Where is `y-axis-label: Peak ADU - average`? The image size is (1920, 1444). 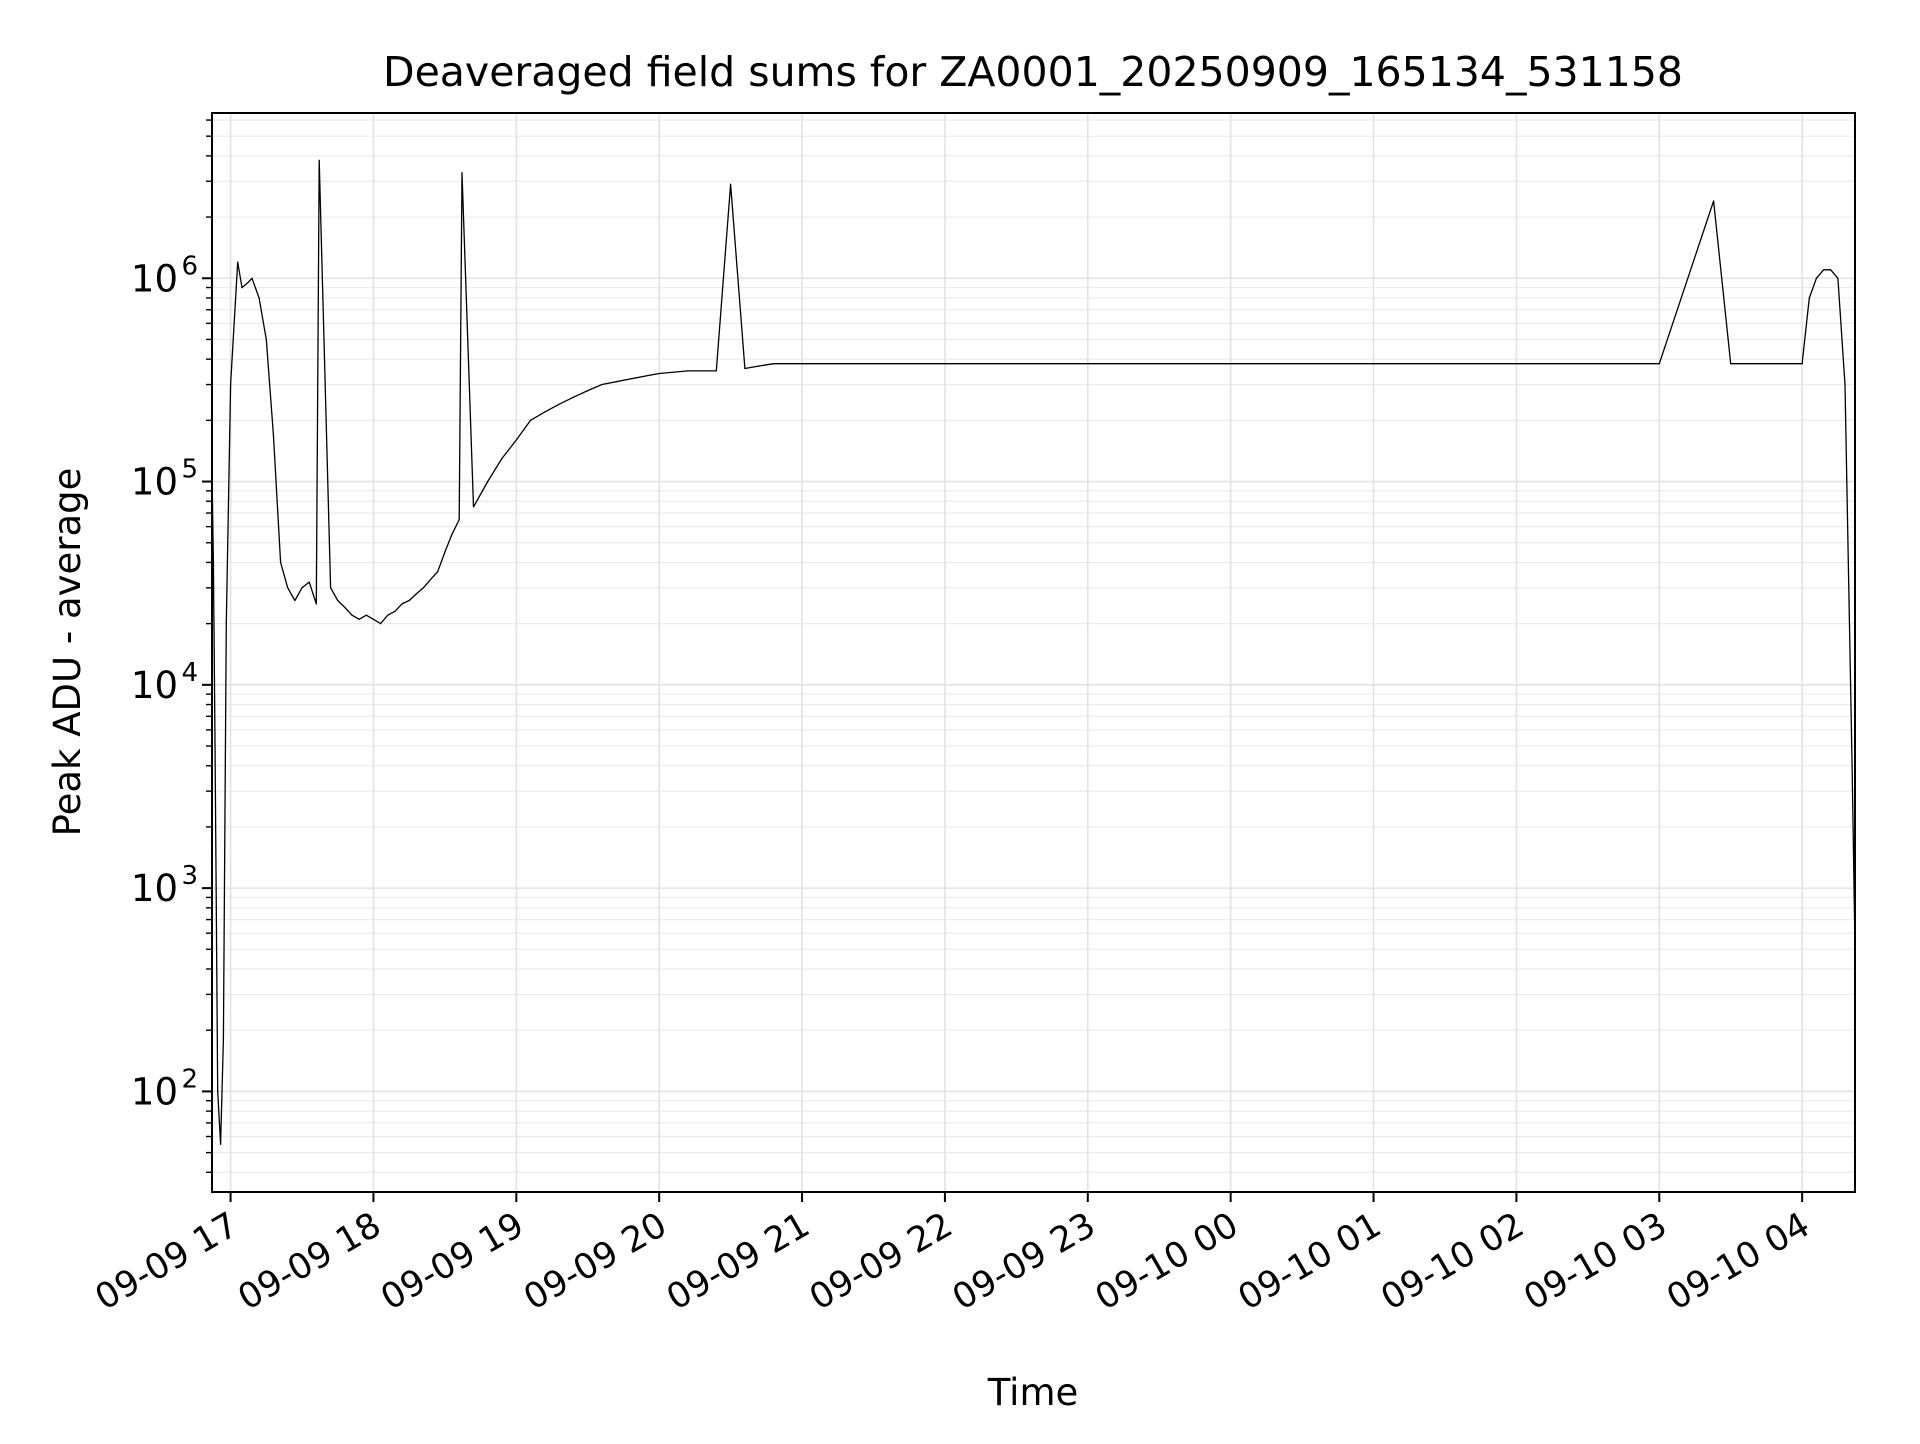 y-axis-label: Peak ADU - average is located at coordinates (67, 652).